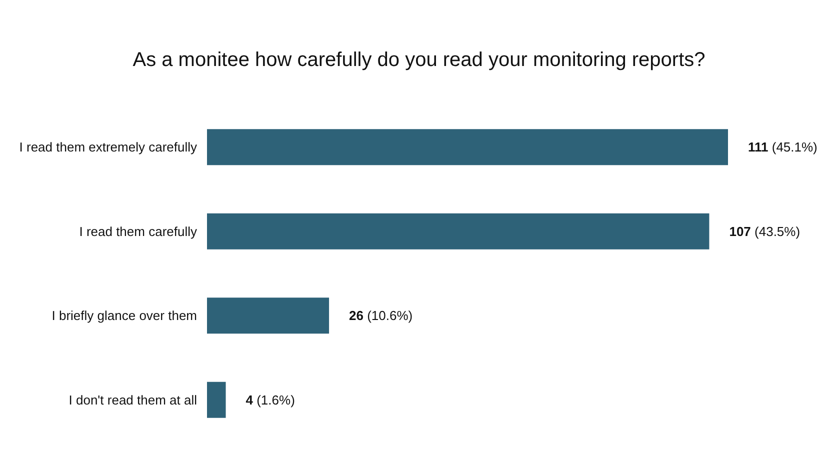  What do you see at coordinates (783, 147) in the screenshot?
I see `data-label: 111 (45.1%)` at bounding box center [783, 147].